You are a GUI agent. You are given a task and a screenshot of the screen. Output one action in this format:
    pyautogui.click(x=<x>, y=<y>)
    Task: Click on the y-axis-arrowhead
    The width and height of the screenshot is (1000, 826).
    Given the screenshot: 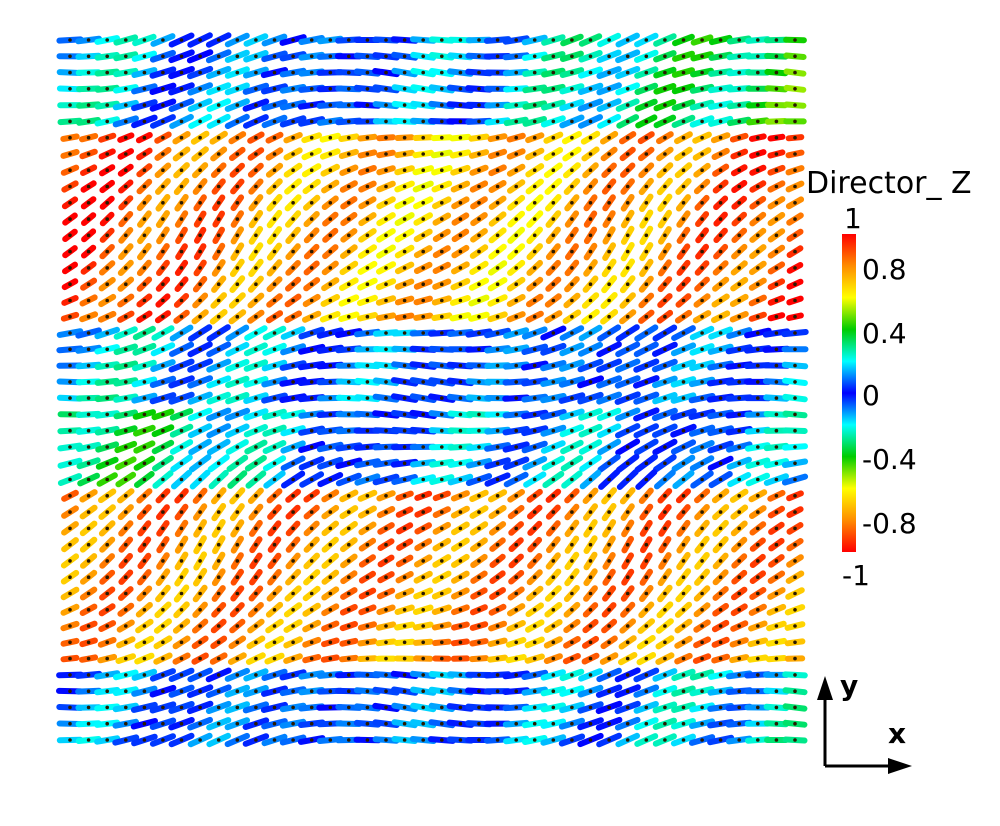 What is the action you would take?
    pyautogui.click(x=825, y=688)
    